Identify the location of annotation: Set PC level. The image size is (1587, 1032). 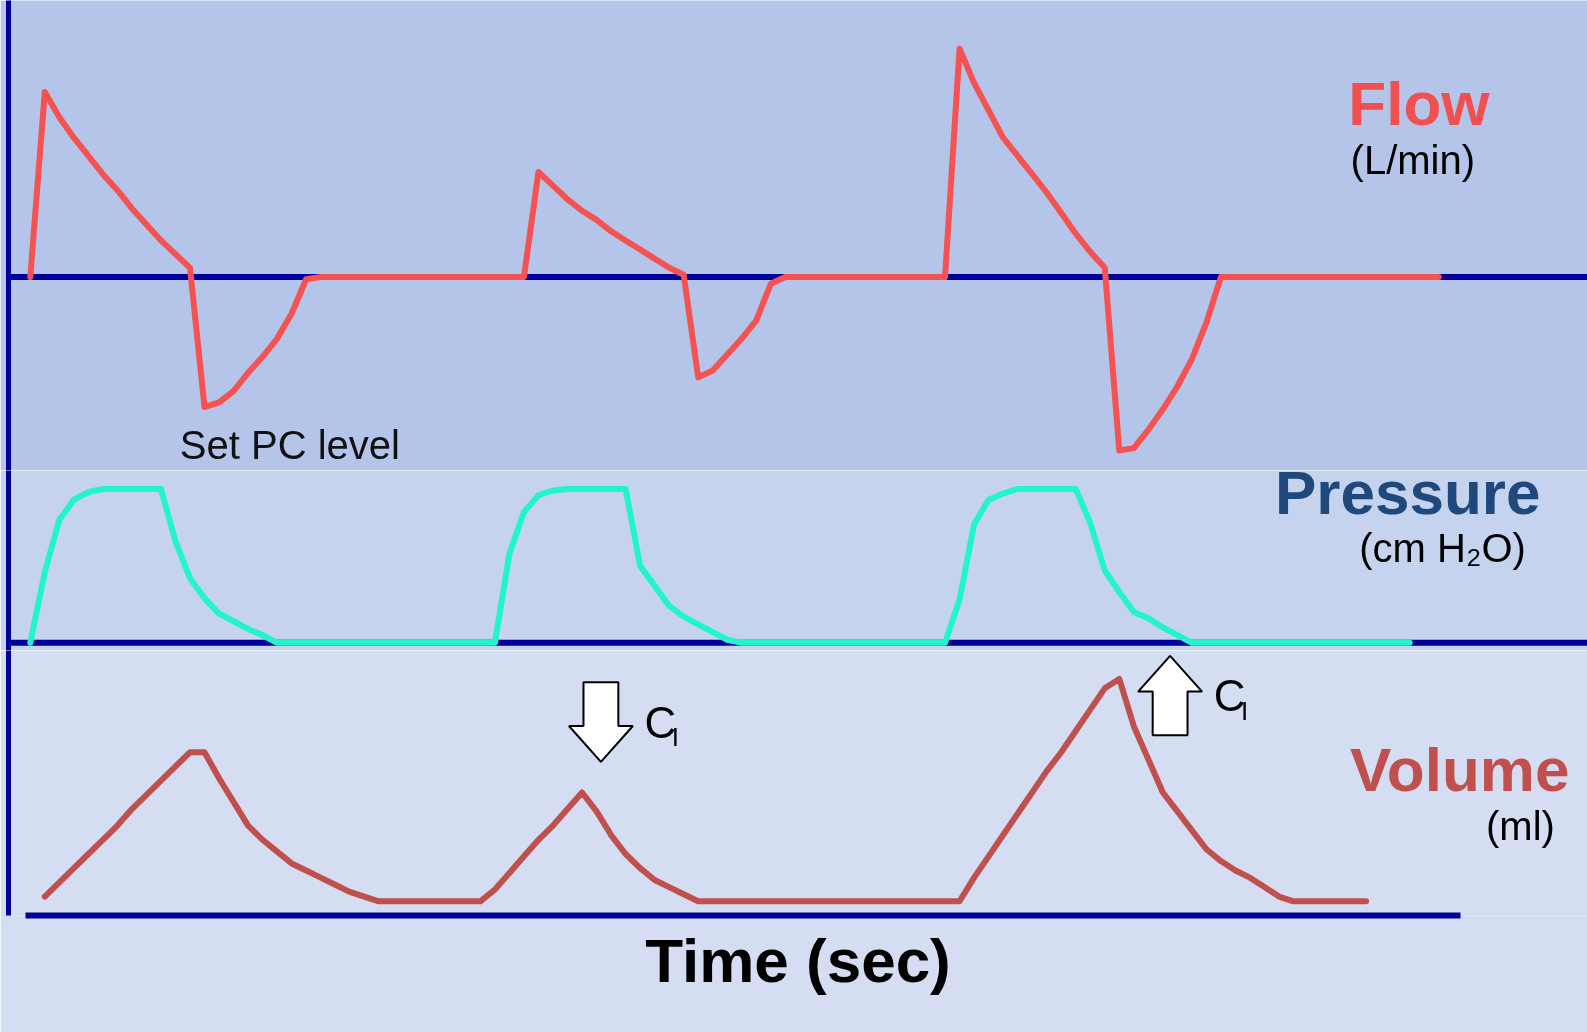
(289, 444).